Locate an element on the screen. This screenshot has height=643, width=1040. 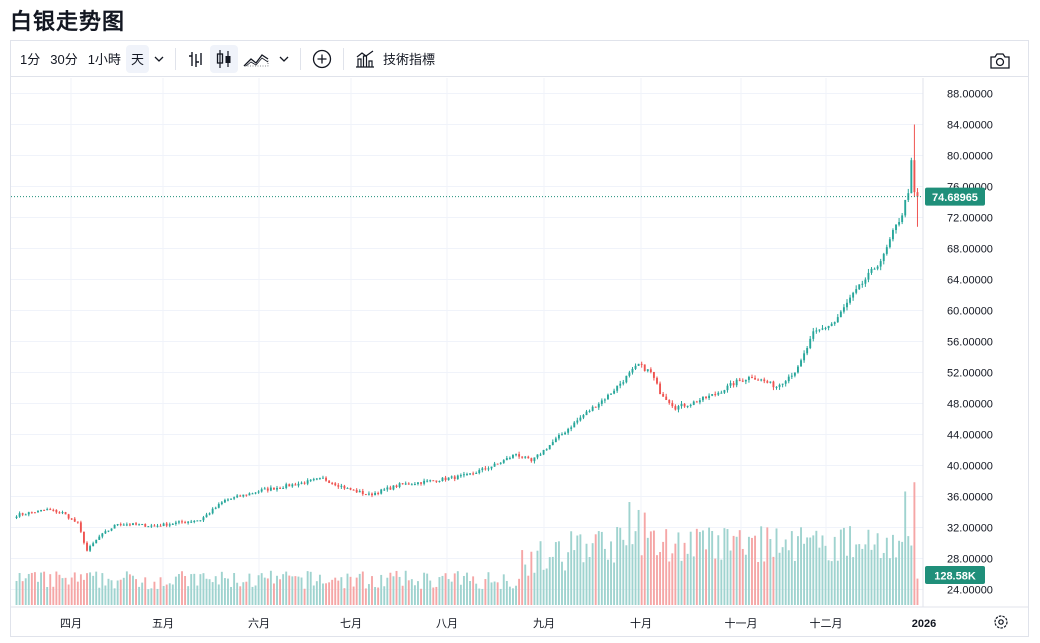
settings-gear-icon is located at coordinates (1001, 622).